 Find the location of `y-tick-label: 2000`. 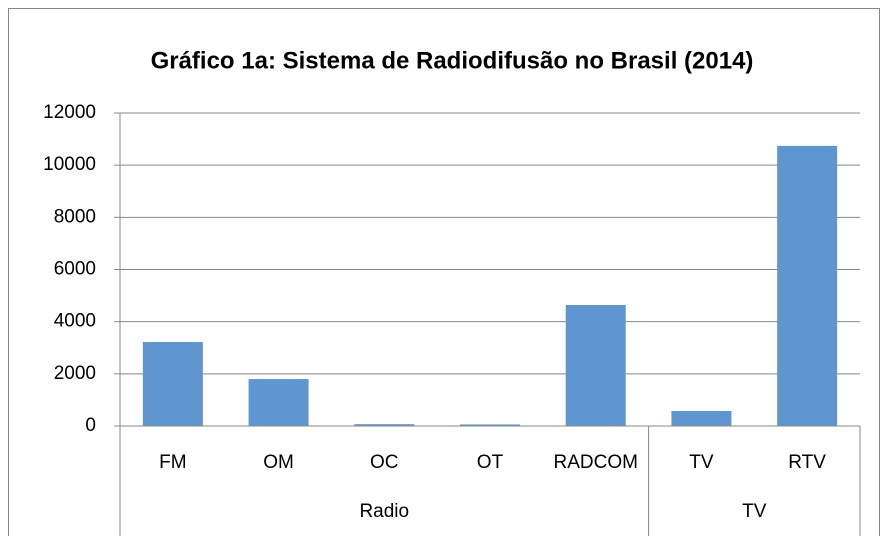

y-tick-label: 2000 is located at coordinates (75, 373).